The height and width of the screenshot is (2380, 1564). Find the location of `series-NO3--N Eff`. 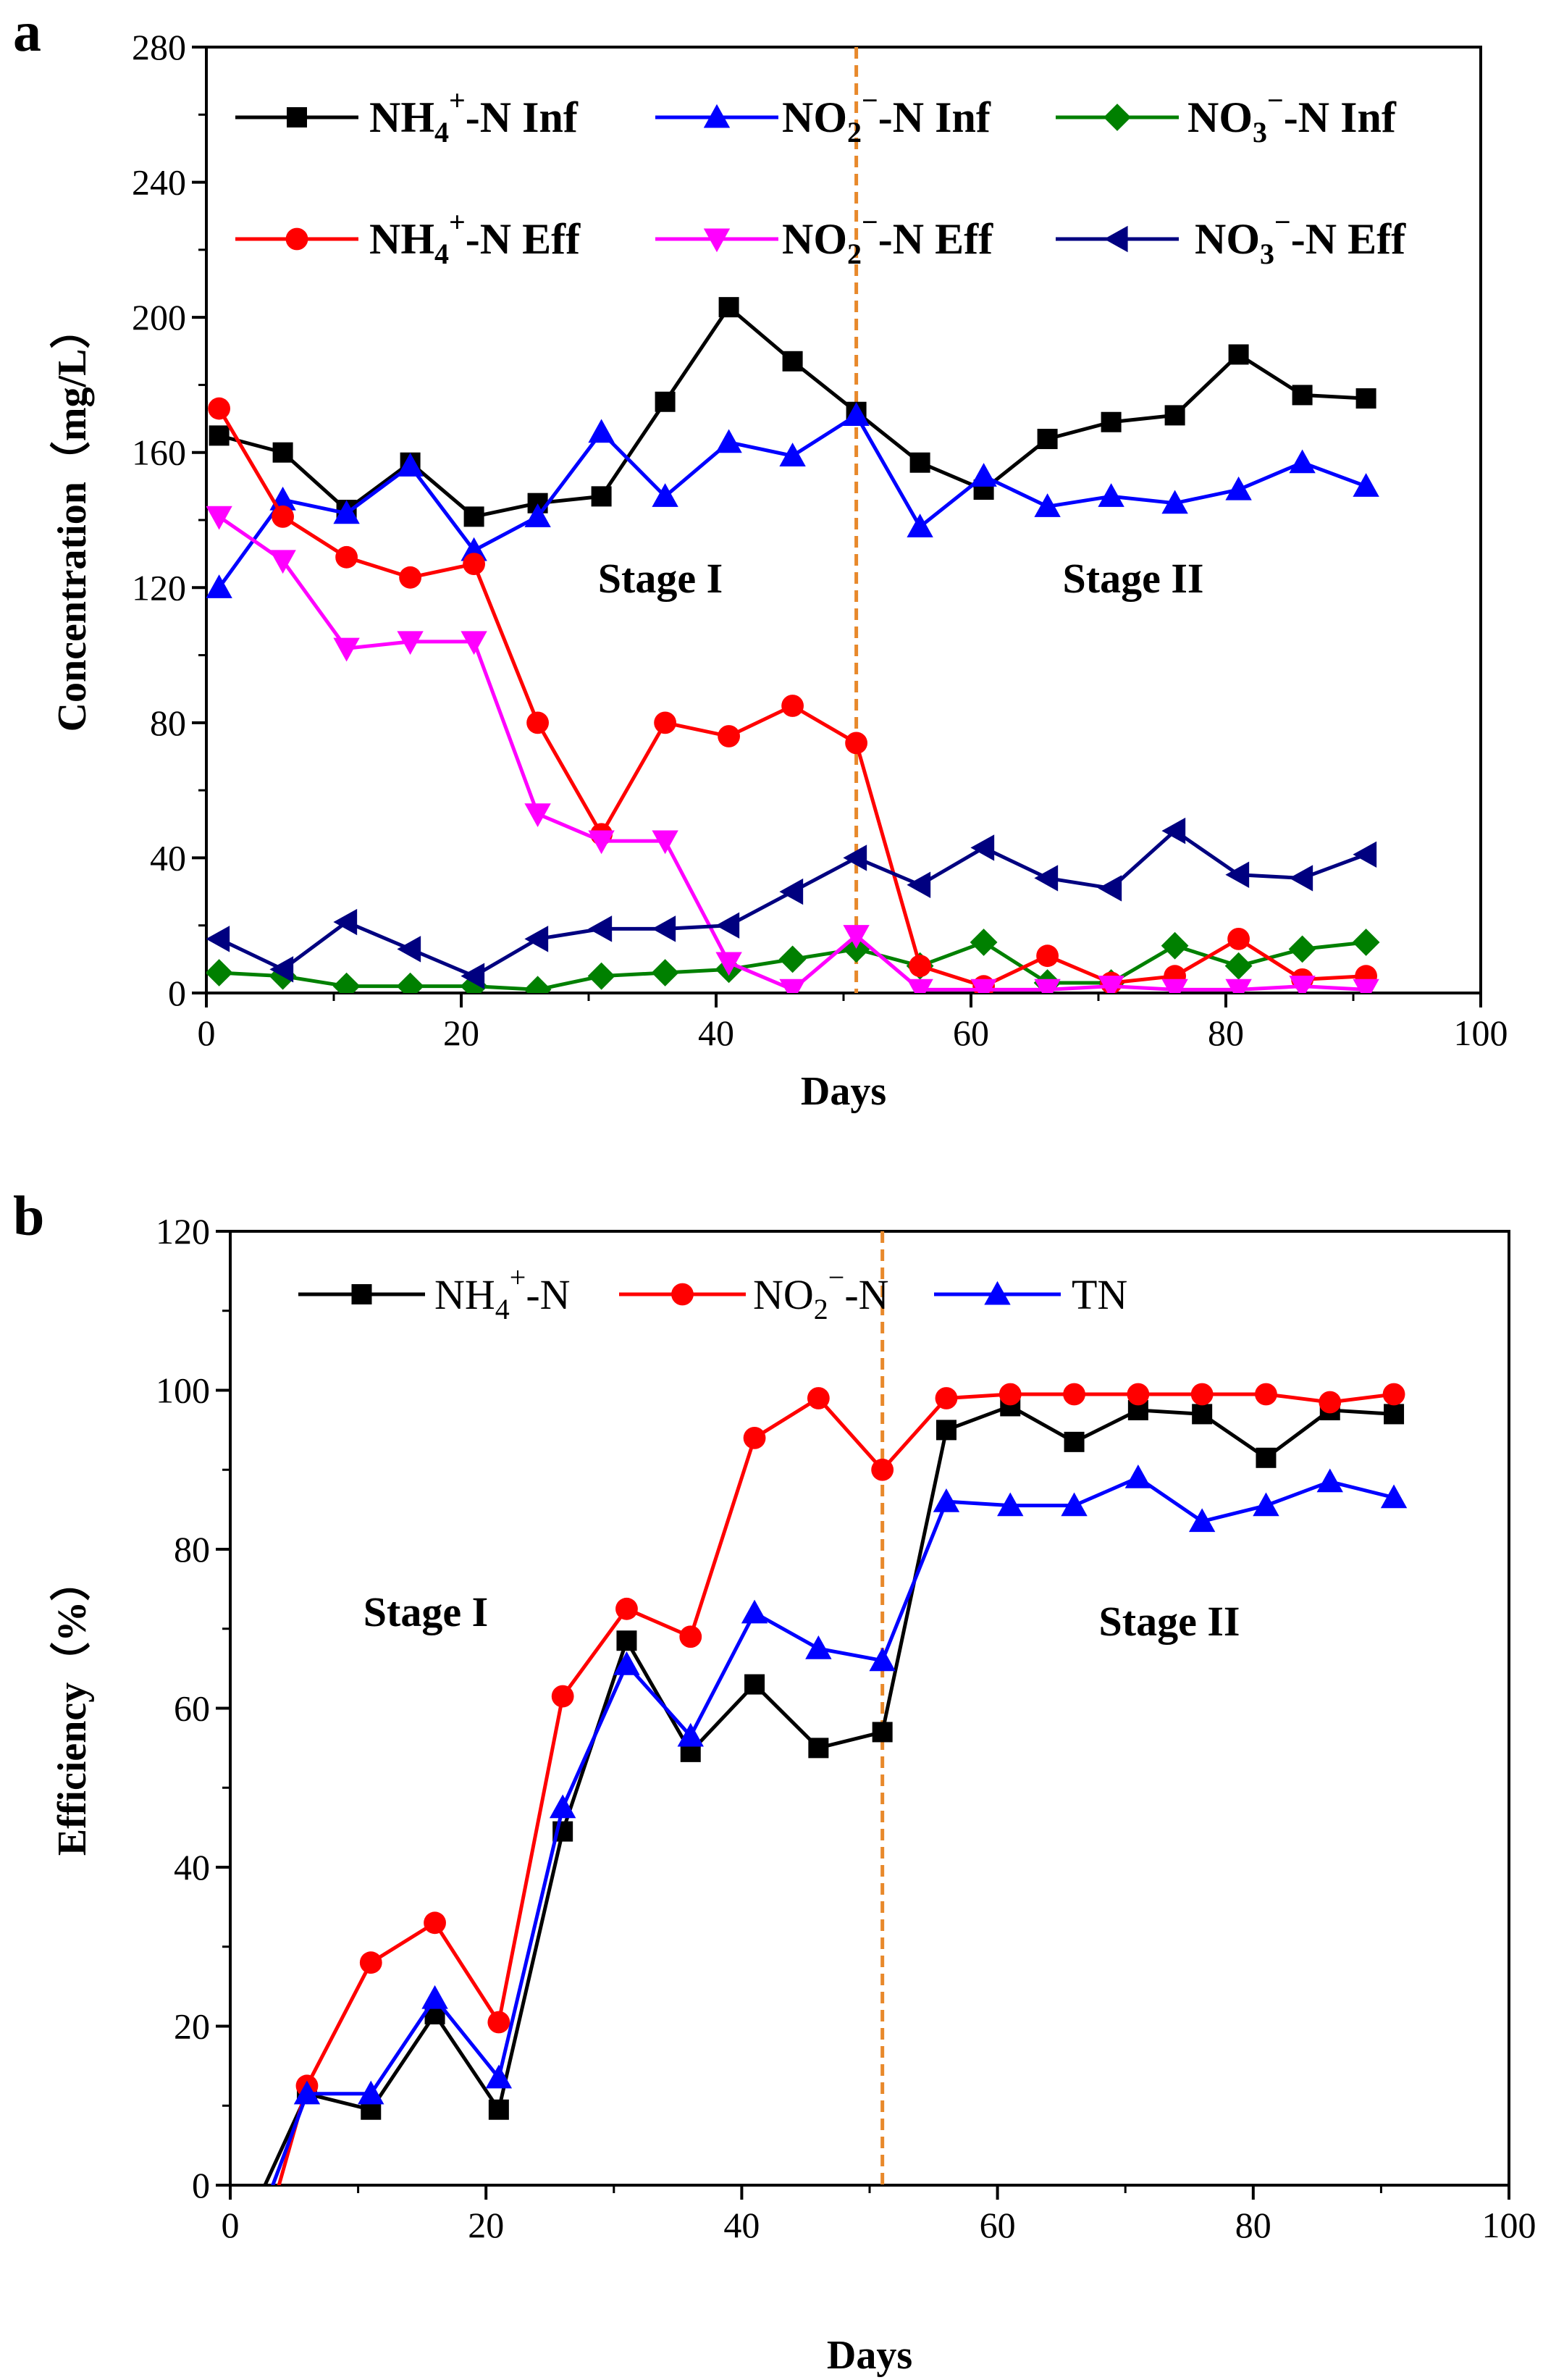

series-NO3--N Eff is located at coordinates (791, 903).